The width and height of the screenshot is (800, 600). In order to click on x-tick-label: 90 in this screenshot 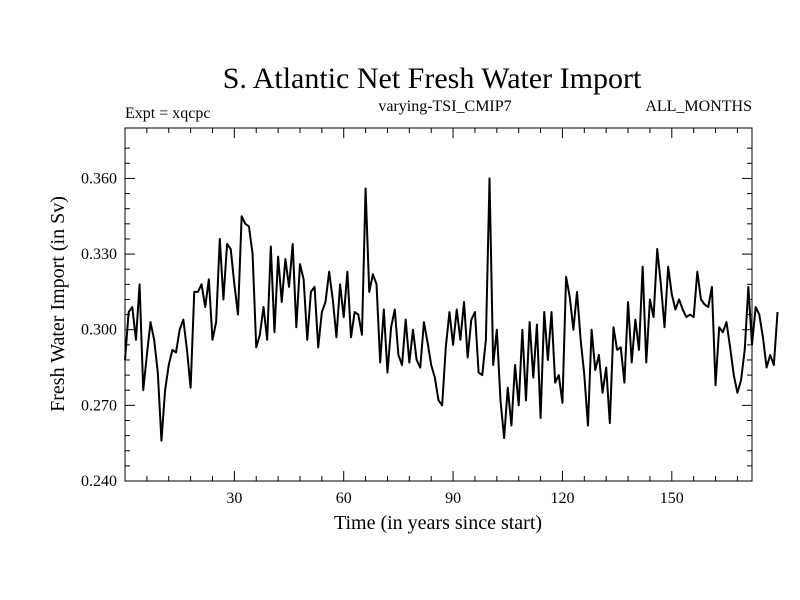, I will do `click(453, 498)`.